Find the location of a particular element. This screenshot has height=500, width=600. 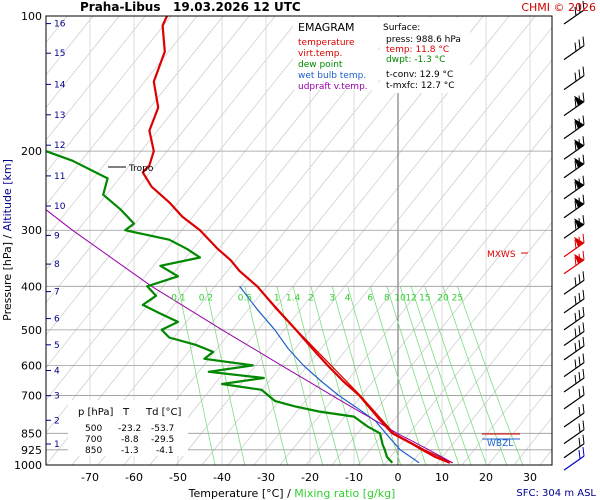

legend-item-dew-point: dew point is located at coordinates (320, 65).